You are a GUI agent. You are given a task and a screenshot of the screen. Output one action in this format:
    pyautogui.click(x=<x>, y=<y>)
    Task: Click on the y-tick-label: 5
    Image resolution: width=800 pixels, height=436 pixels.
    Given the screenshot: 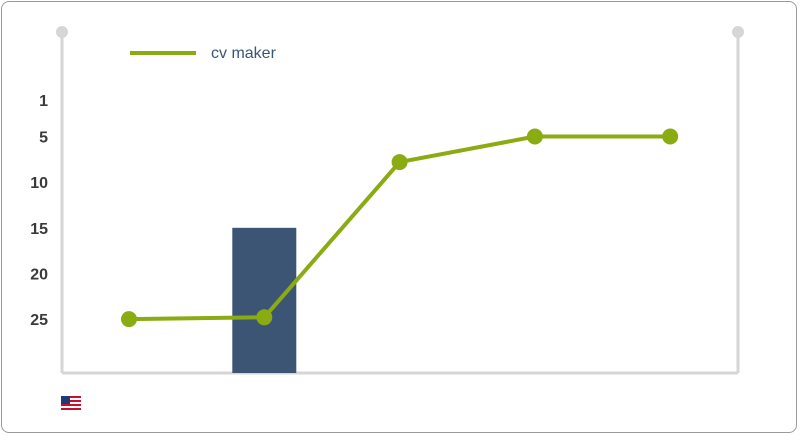 What is the action you would take?
    pyautogui.click(x=43, y=138)
    